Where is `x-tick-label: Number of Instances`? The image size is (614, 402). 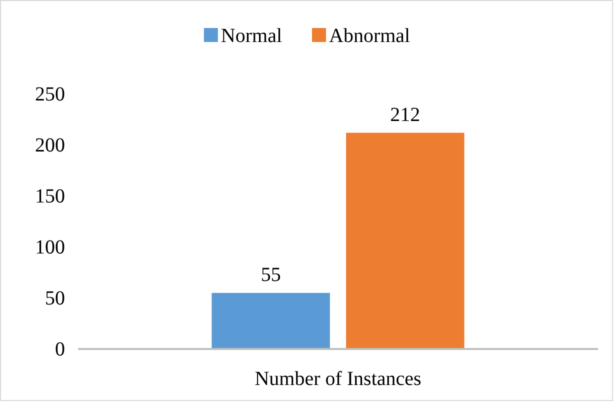 x-tick-label: Number of Instances is located at coordinates (338, 379).